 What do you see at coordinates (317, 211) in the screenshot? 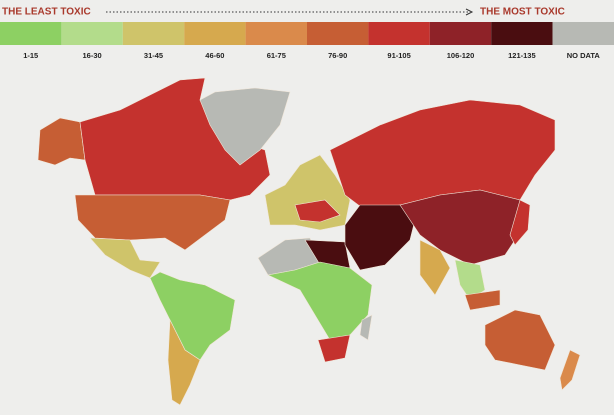
I see `central-europe` at bounding box center [317, 211].